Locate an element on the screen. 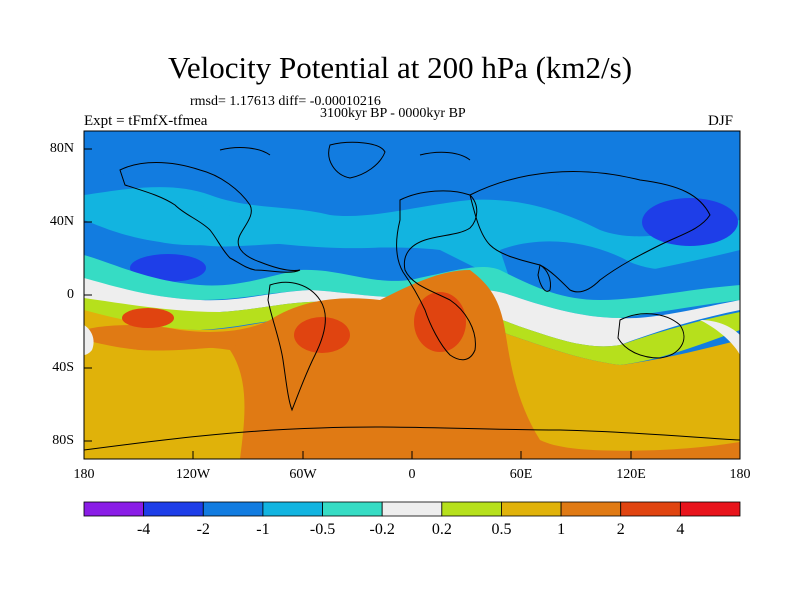  colorbar-label: -1 is located at coordinates (263, 529).